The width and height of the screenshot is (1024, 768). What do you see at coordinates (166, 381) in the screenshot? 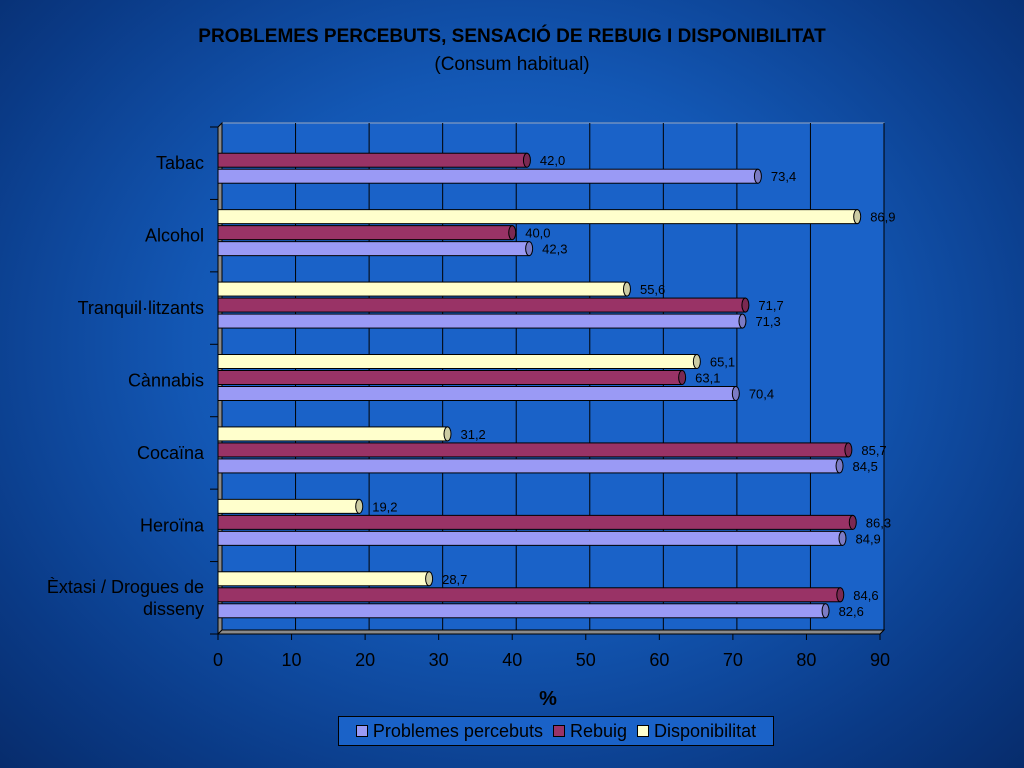
I see `category-label: Cànnabis` at bounding box center [166, 381].